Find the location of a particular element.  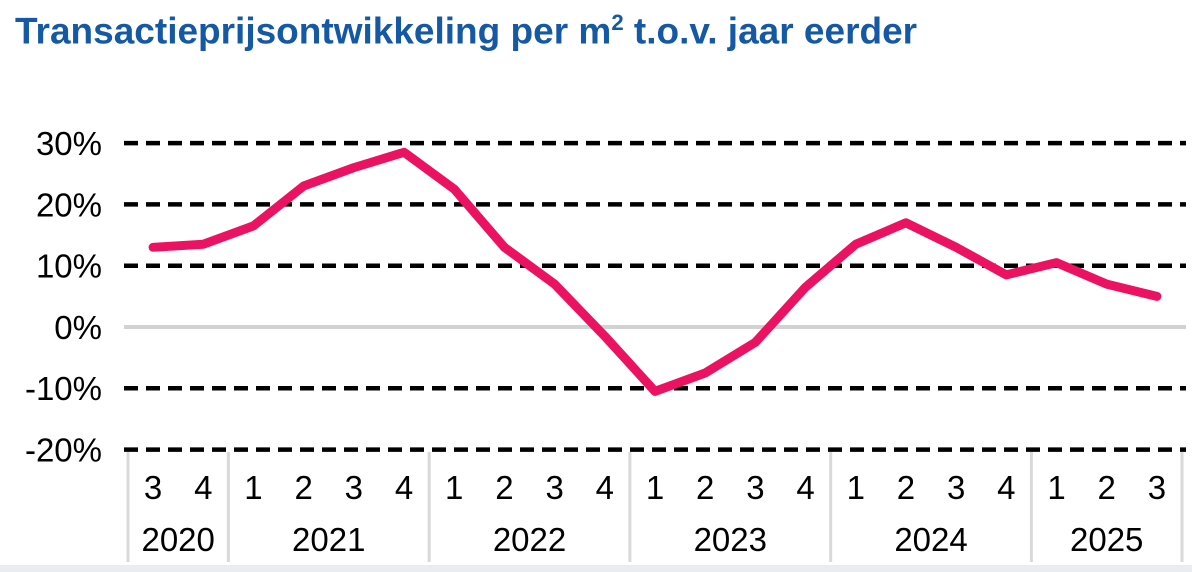

y-axis-tick-label: -20% is located at coordinates (63, 449).